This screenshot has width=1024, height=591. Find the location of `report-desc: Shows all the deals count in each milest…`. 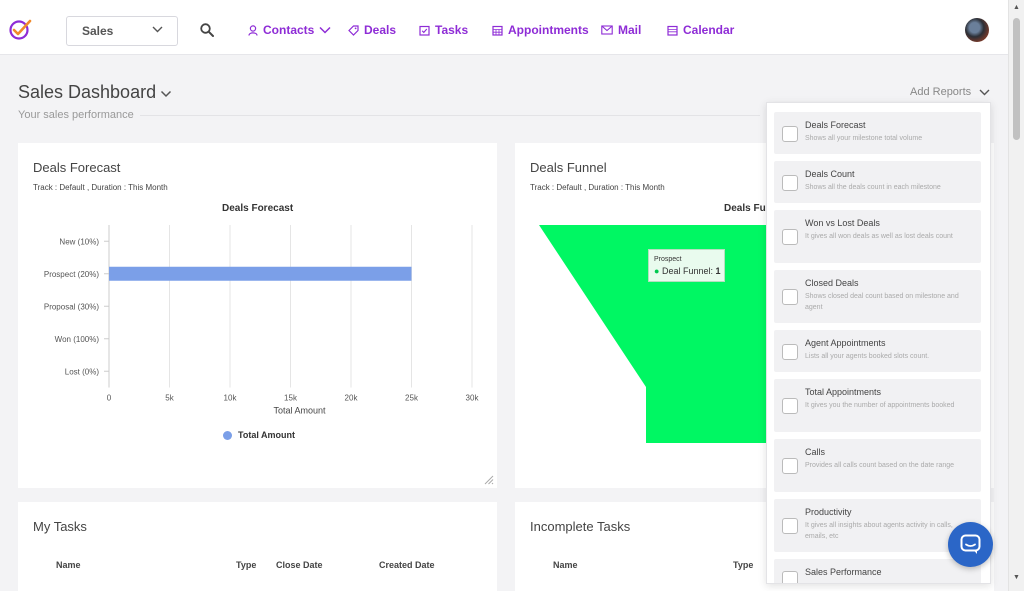

report-desc: Shows all the deals count in each milest… is located at coordinates (873, 187).